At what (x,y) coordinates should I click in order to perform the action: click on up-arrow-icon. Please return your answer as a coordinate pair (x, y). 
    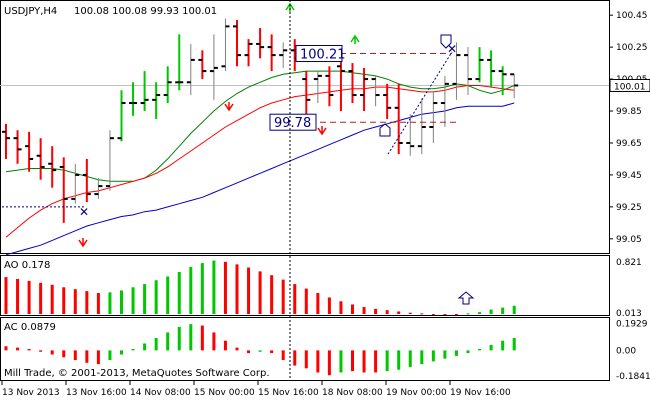
    Looking at the image, I should click on (466, 298).